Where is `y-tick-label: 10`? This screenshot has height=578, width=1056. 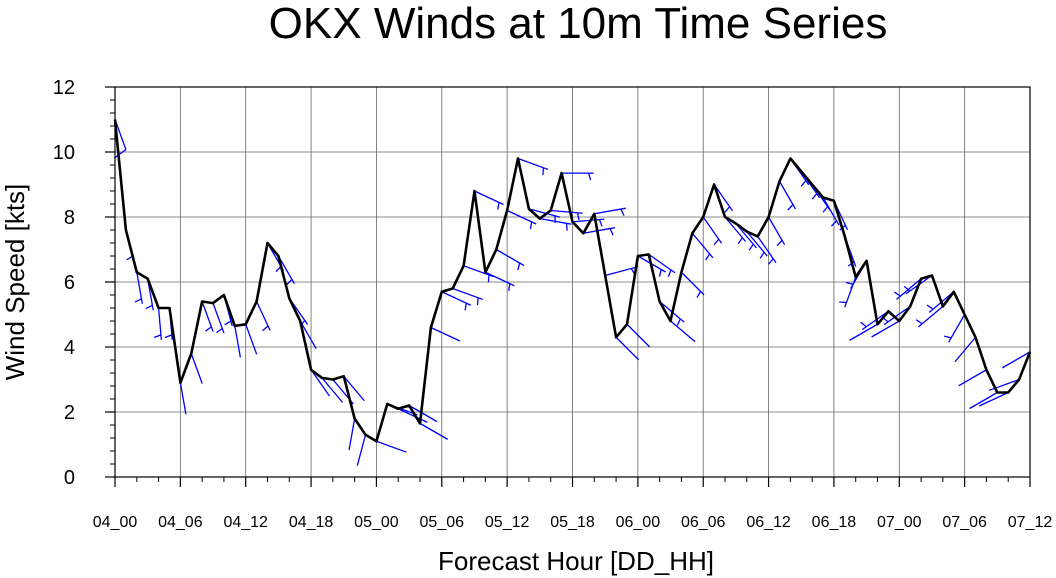
y-tick-label: 10 is located at coordinates (64, 153).